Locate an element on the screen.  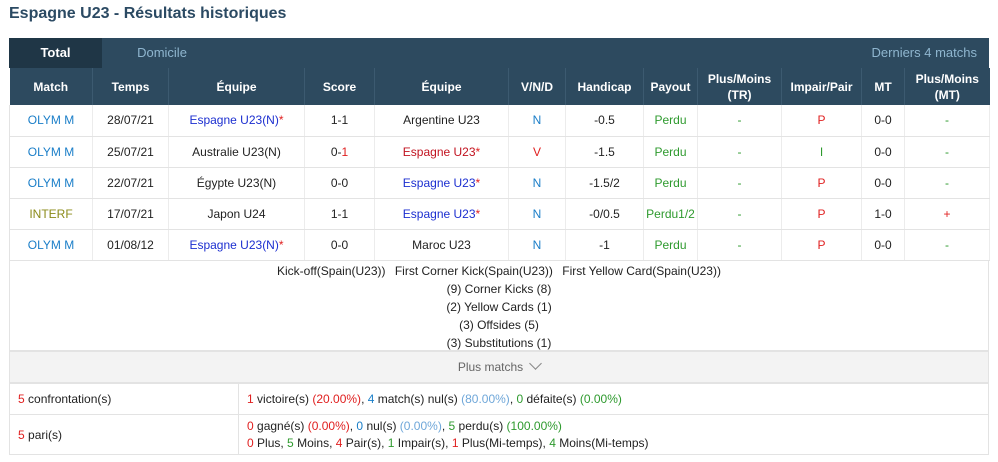
impair-count: 1 is located at coordinates (391, 442).